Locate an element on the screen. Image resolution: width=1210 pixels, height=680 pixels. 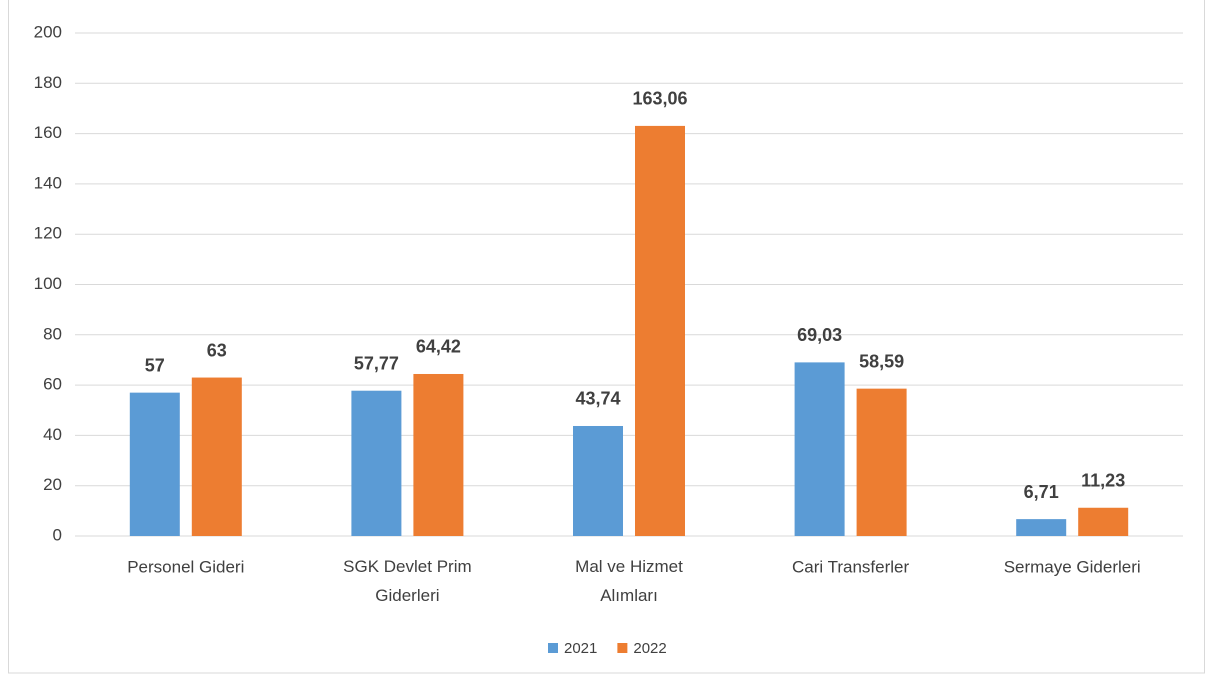
data-label: 69,03 is located at coordinates (819, 335).